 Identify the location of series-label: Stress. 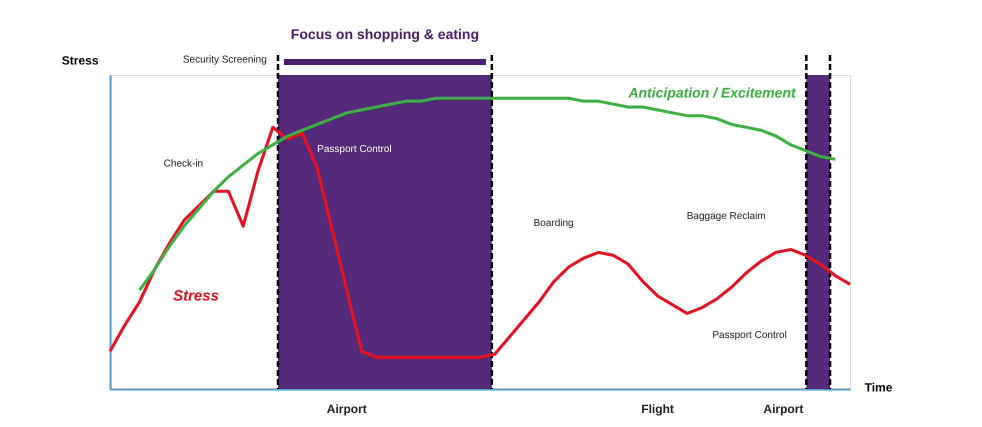
(196, 295).